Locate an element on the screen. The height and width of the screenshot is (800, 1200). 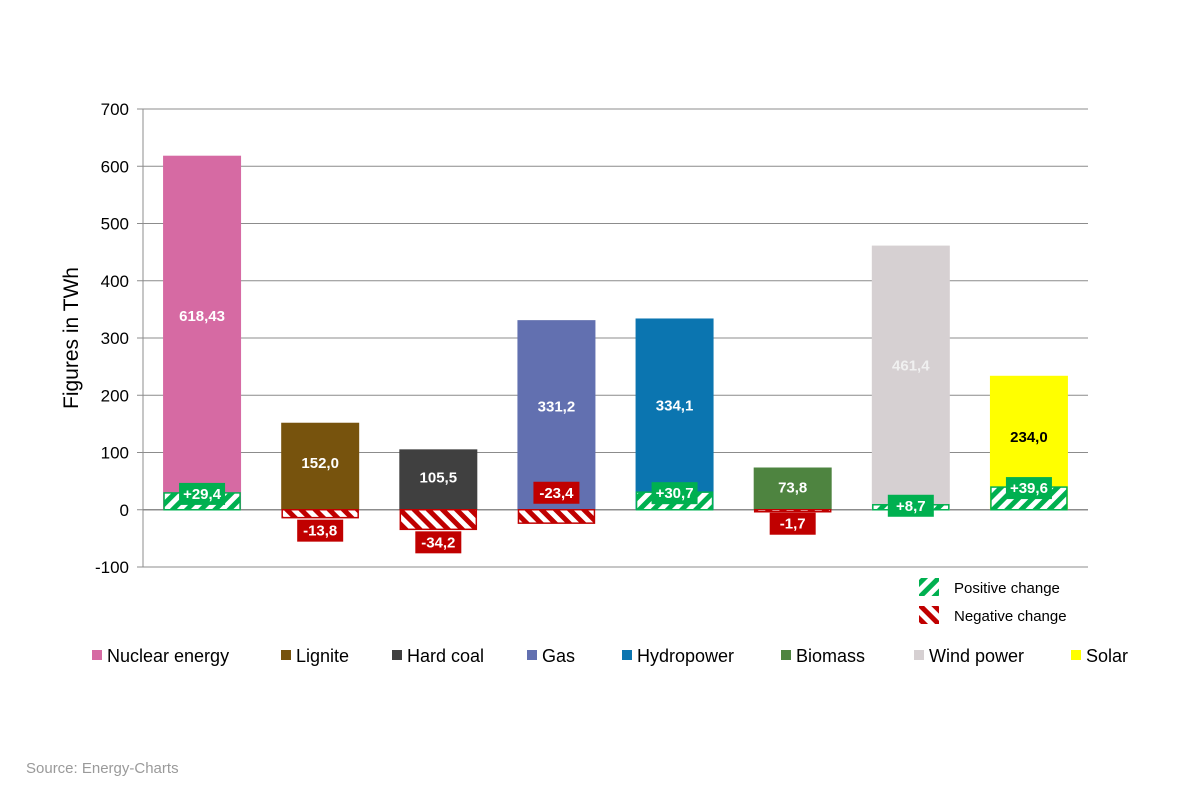
y-tick-label: 500 is located at coordinates (115, 224).